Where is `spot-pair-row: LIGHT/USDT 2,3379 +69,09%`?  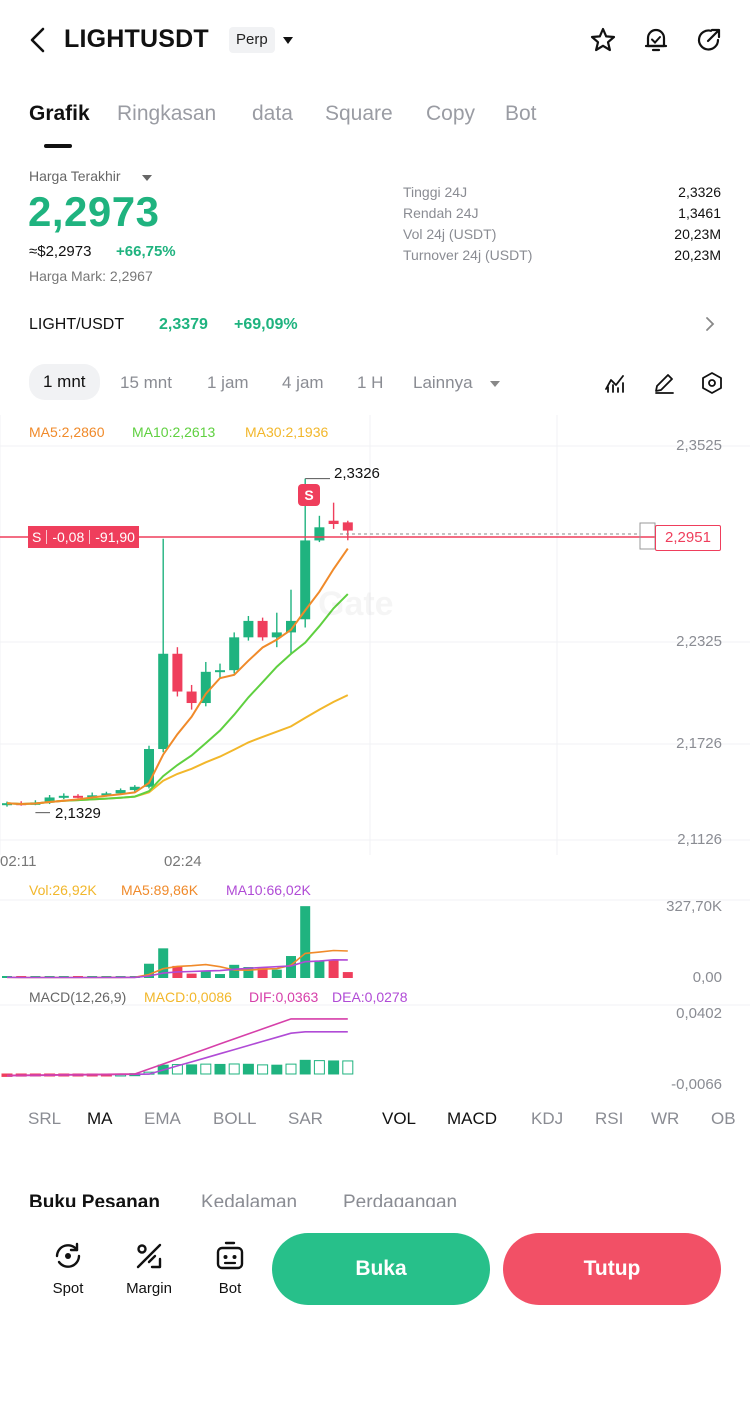 spot-pair-row: LIGHT/USDT 2,3379 +69,09% is located at coordinates (375, 325).